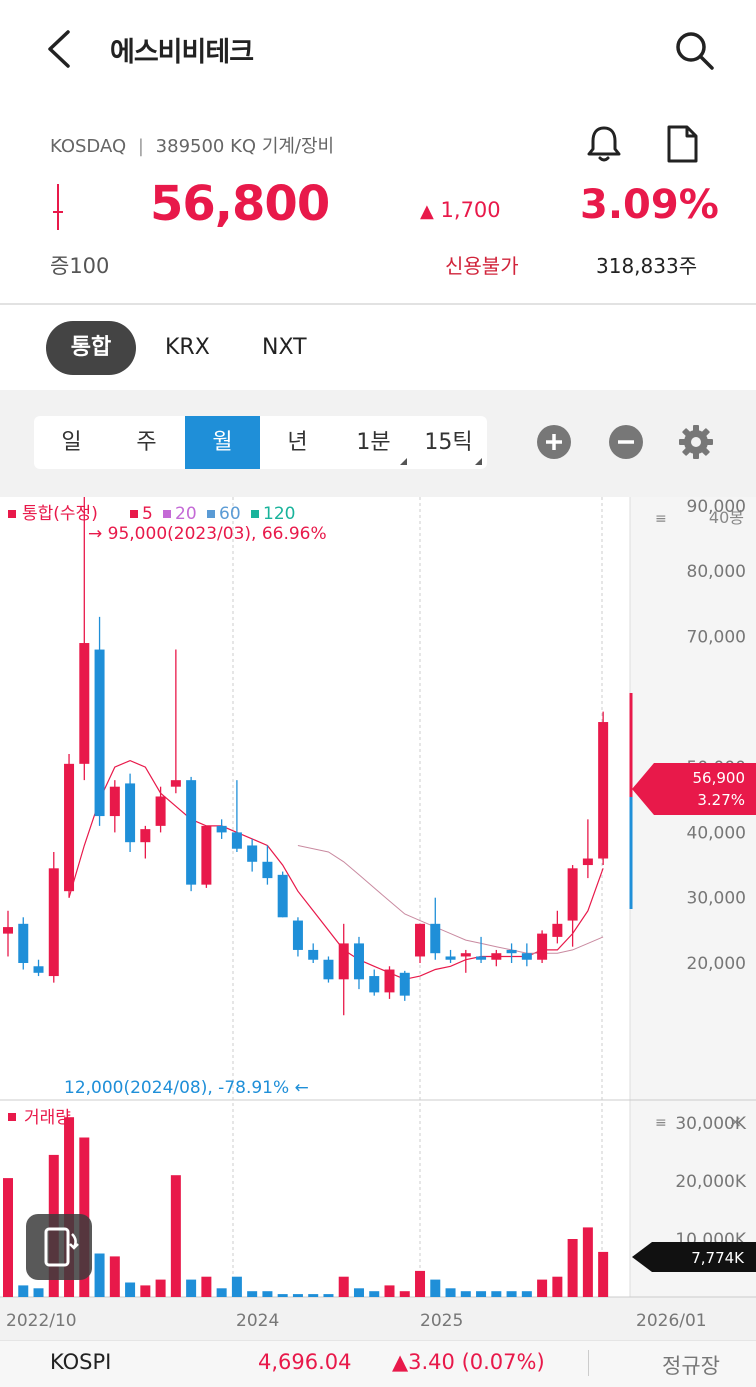  Describe the element at coordinates (147, 514) in the screenshot. I see `ma-legend-label: 5` at that location.